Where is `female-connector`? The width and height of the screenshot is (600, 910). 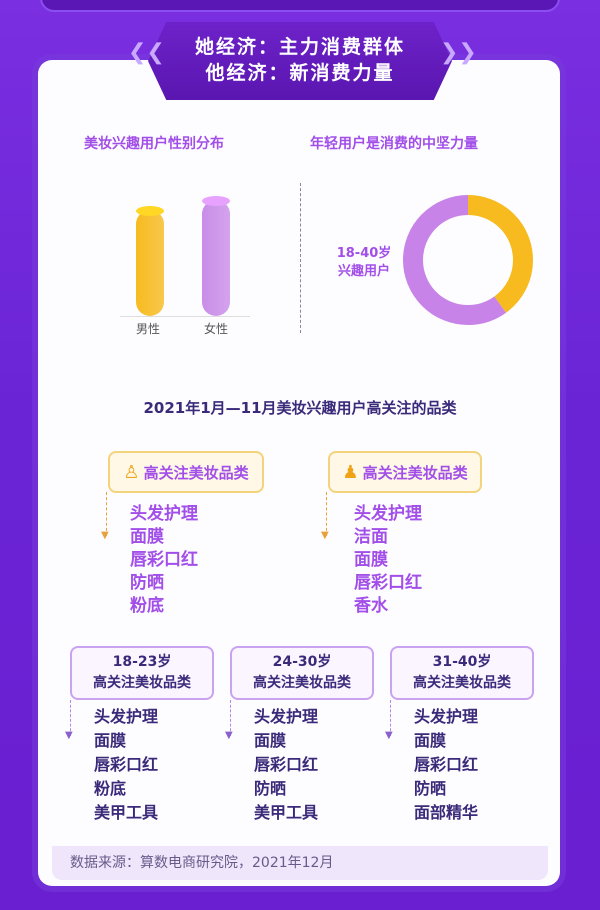
female-connector is located at coordinates (106, 514).